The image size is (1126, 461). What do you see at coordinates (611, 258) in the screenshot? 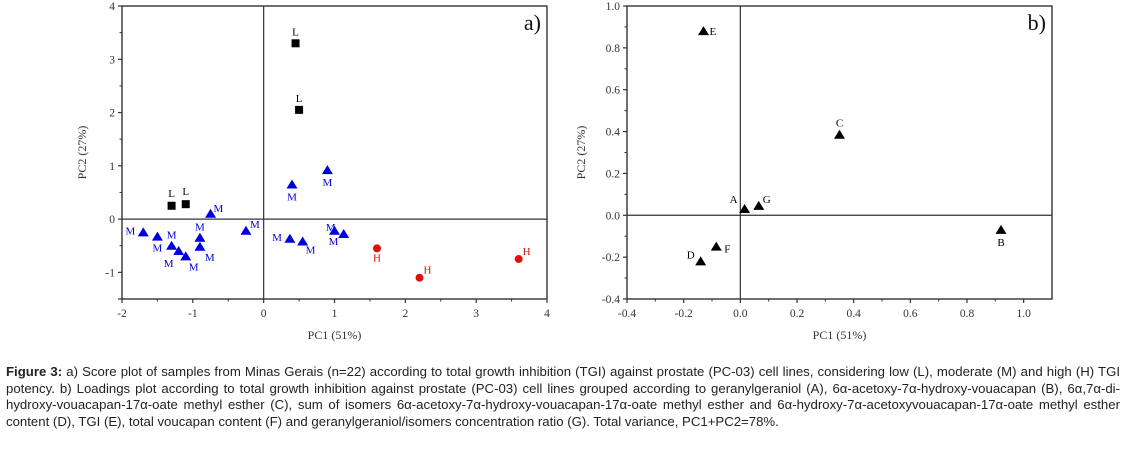
I see `y-tick-label: -0.2` at bounding box center [611, 258].